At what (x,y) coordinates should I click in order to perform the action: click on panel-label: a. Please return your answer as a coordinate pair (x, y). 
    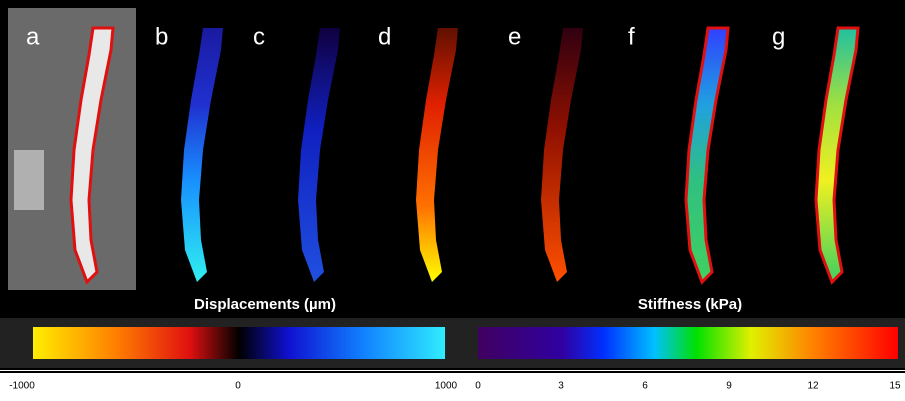
    Looking at the image, I should click on (33, 36).